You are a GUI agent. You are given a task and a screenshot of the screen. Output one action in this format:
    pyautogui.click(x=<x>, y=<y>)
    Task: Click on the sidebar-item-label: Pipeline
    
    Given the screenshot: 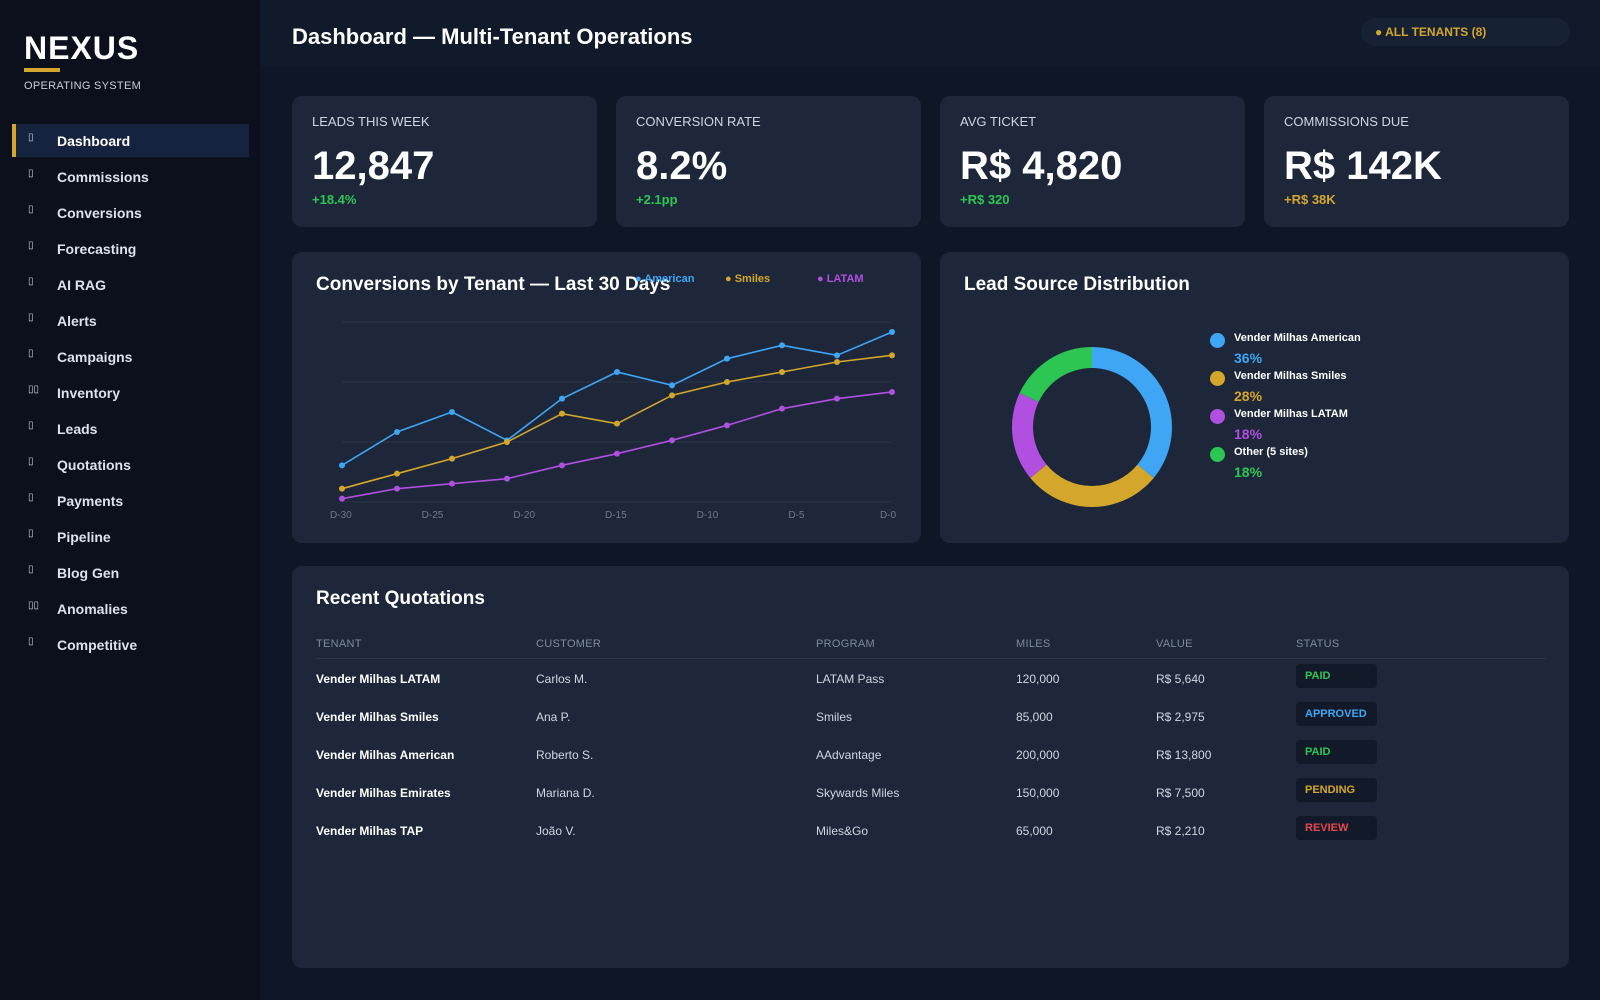 What is the action you would take?
    pyautogui.click(x=84, y=536)
    